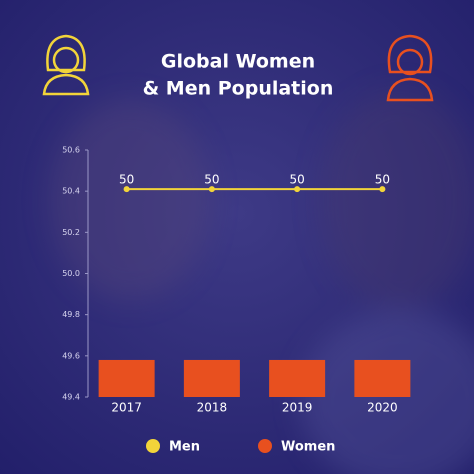  I want to click on chart-title: & Men Population, so click(238, 89).